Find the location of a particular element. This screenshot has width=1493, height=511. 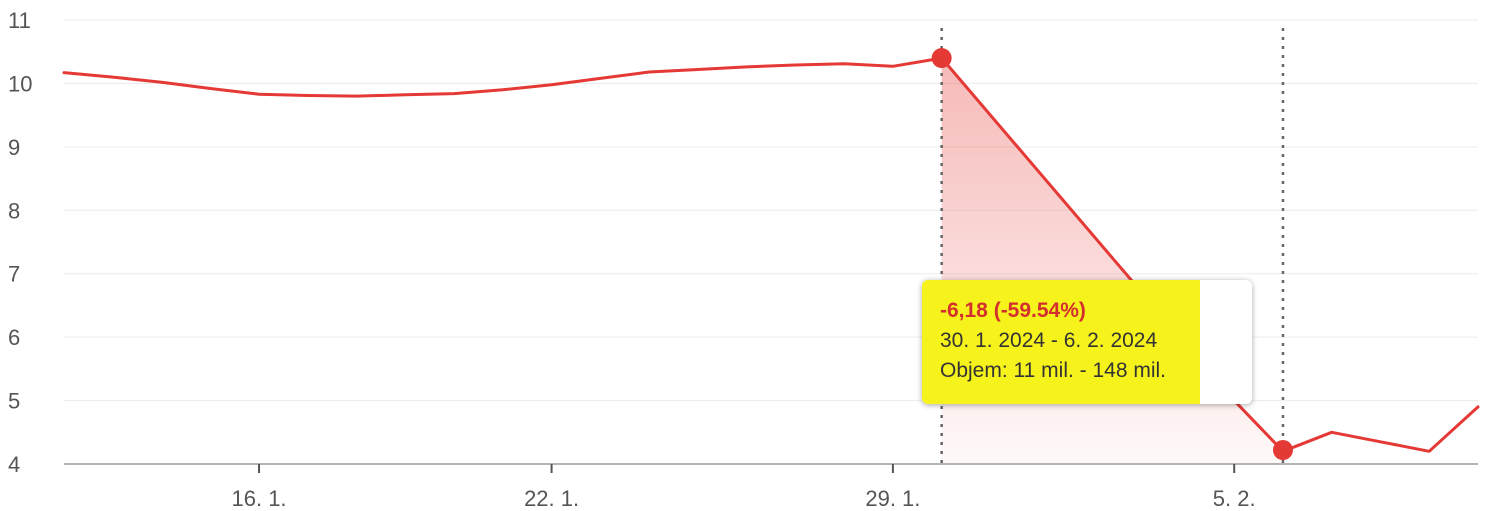

x-axis: 16. 1. 22. 1. 29. 1. 5. 2. is located at coordinates (771, 487).